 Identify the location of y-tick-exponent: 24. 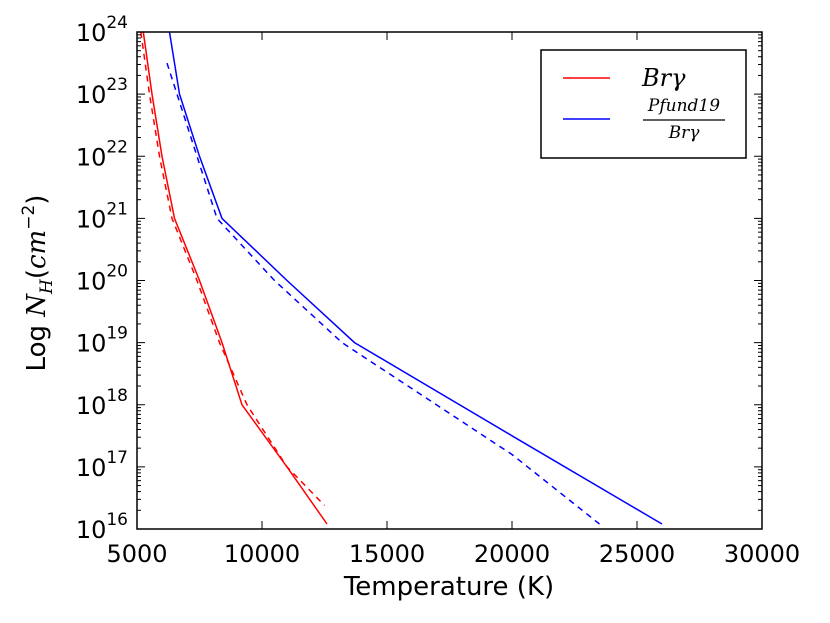
(117, 23).